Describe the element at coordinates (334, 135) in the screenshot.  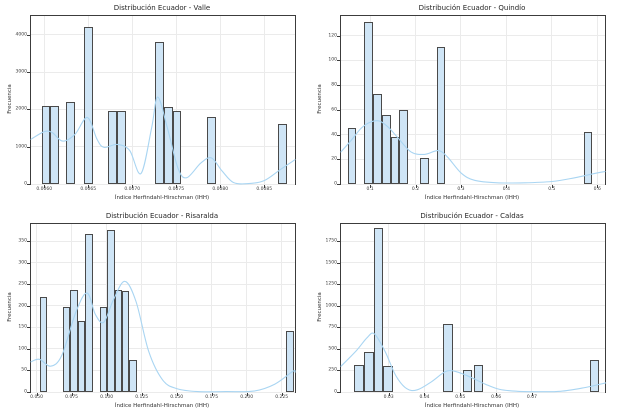
I see `y-tick-label: 40` at that location.